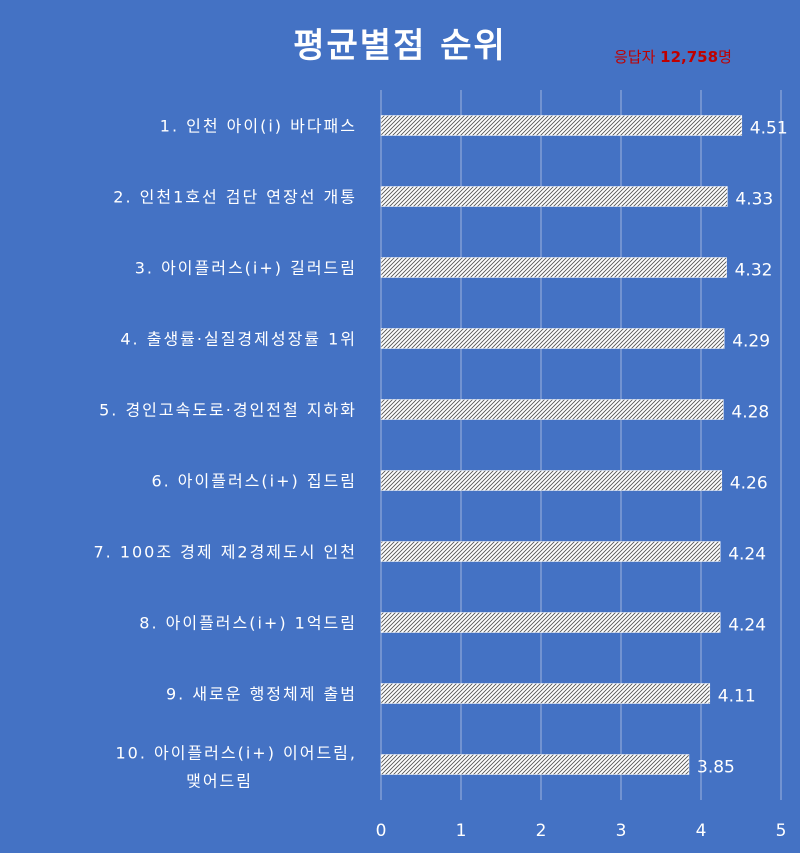 This screenshot has height=853, width=800. I want to click on category-label: 3. 아이플러스(i+) 길러드림, so click(246, 268).